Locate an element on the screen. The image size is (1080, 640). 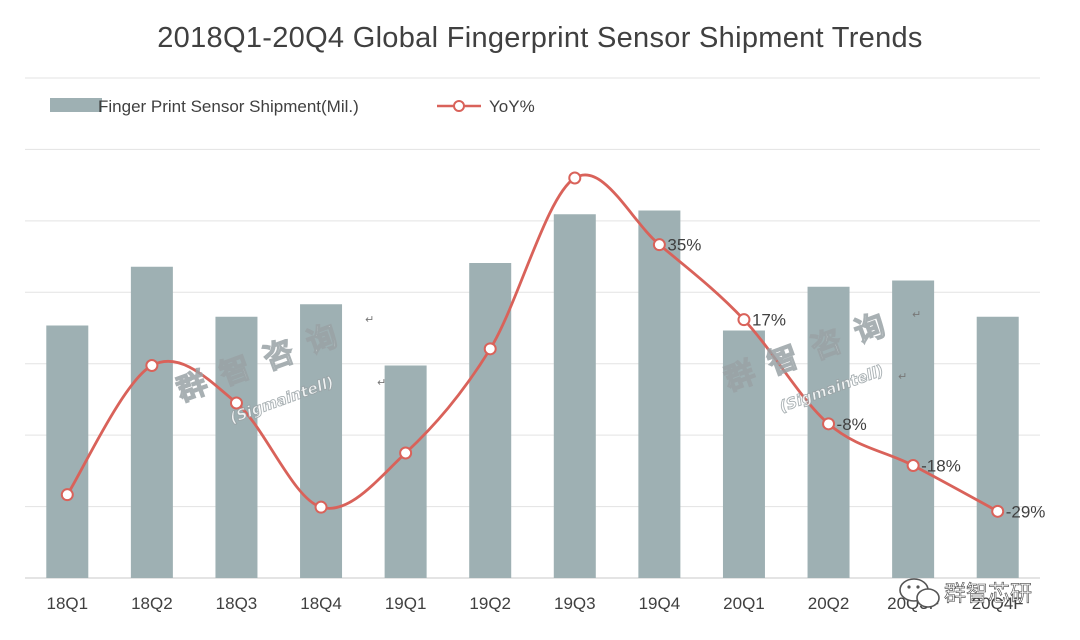
legend-line-label: YoY% is located at coordinates (512, 106).